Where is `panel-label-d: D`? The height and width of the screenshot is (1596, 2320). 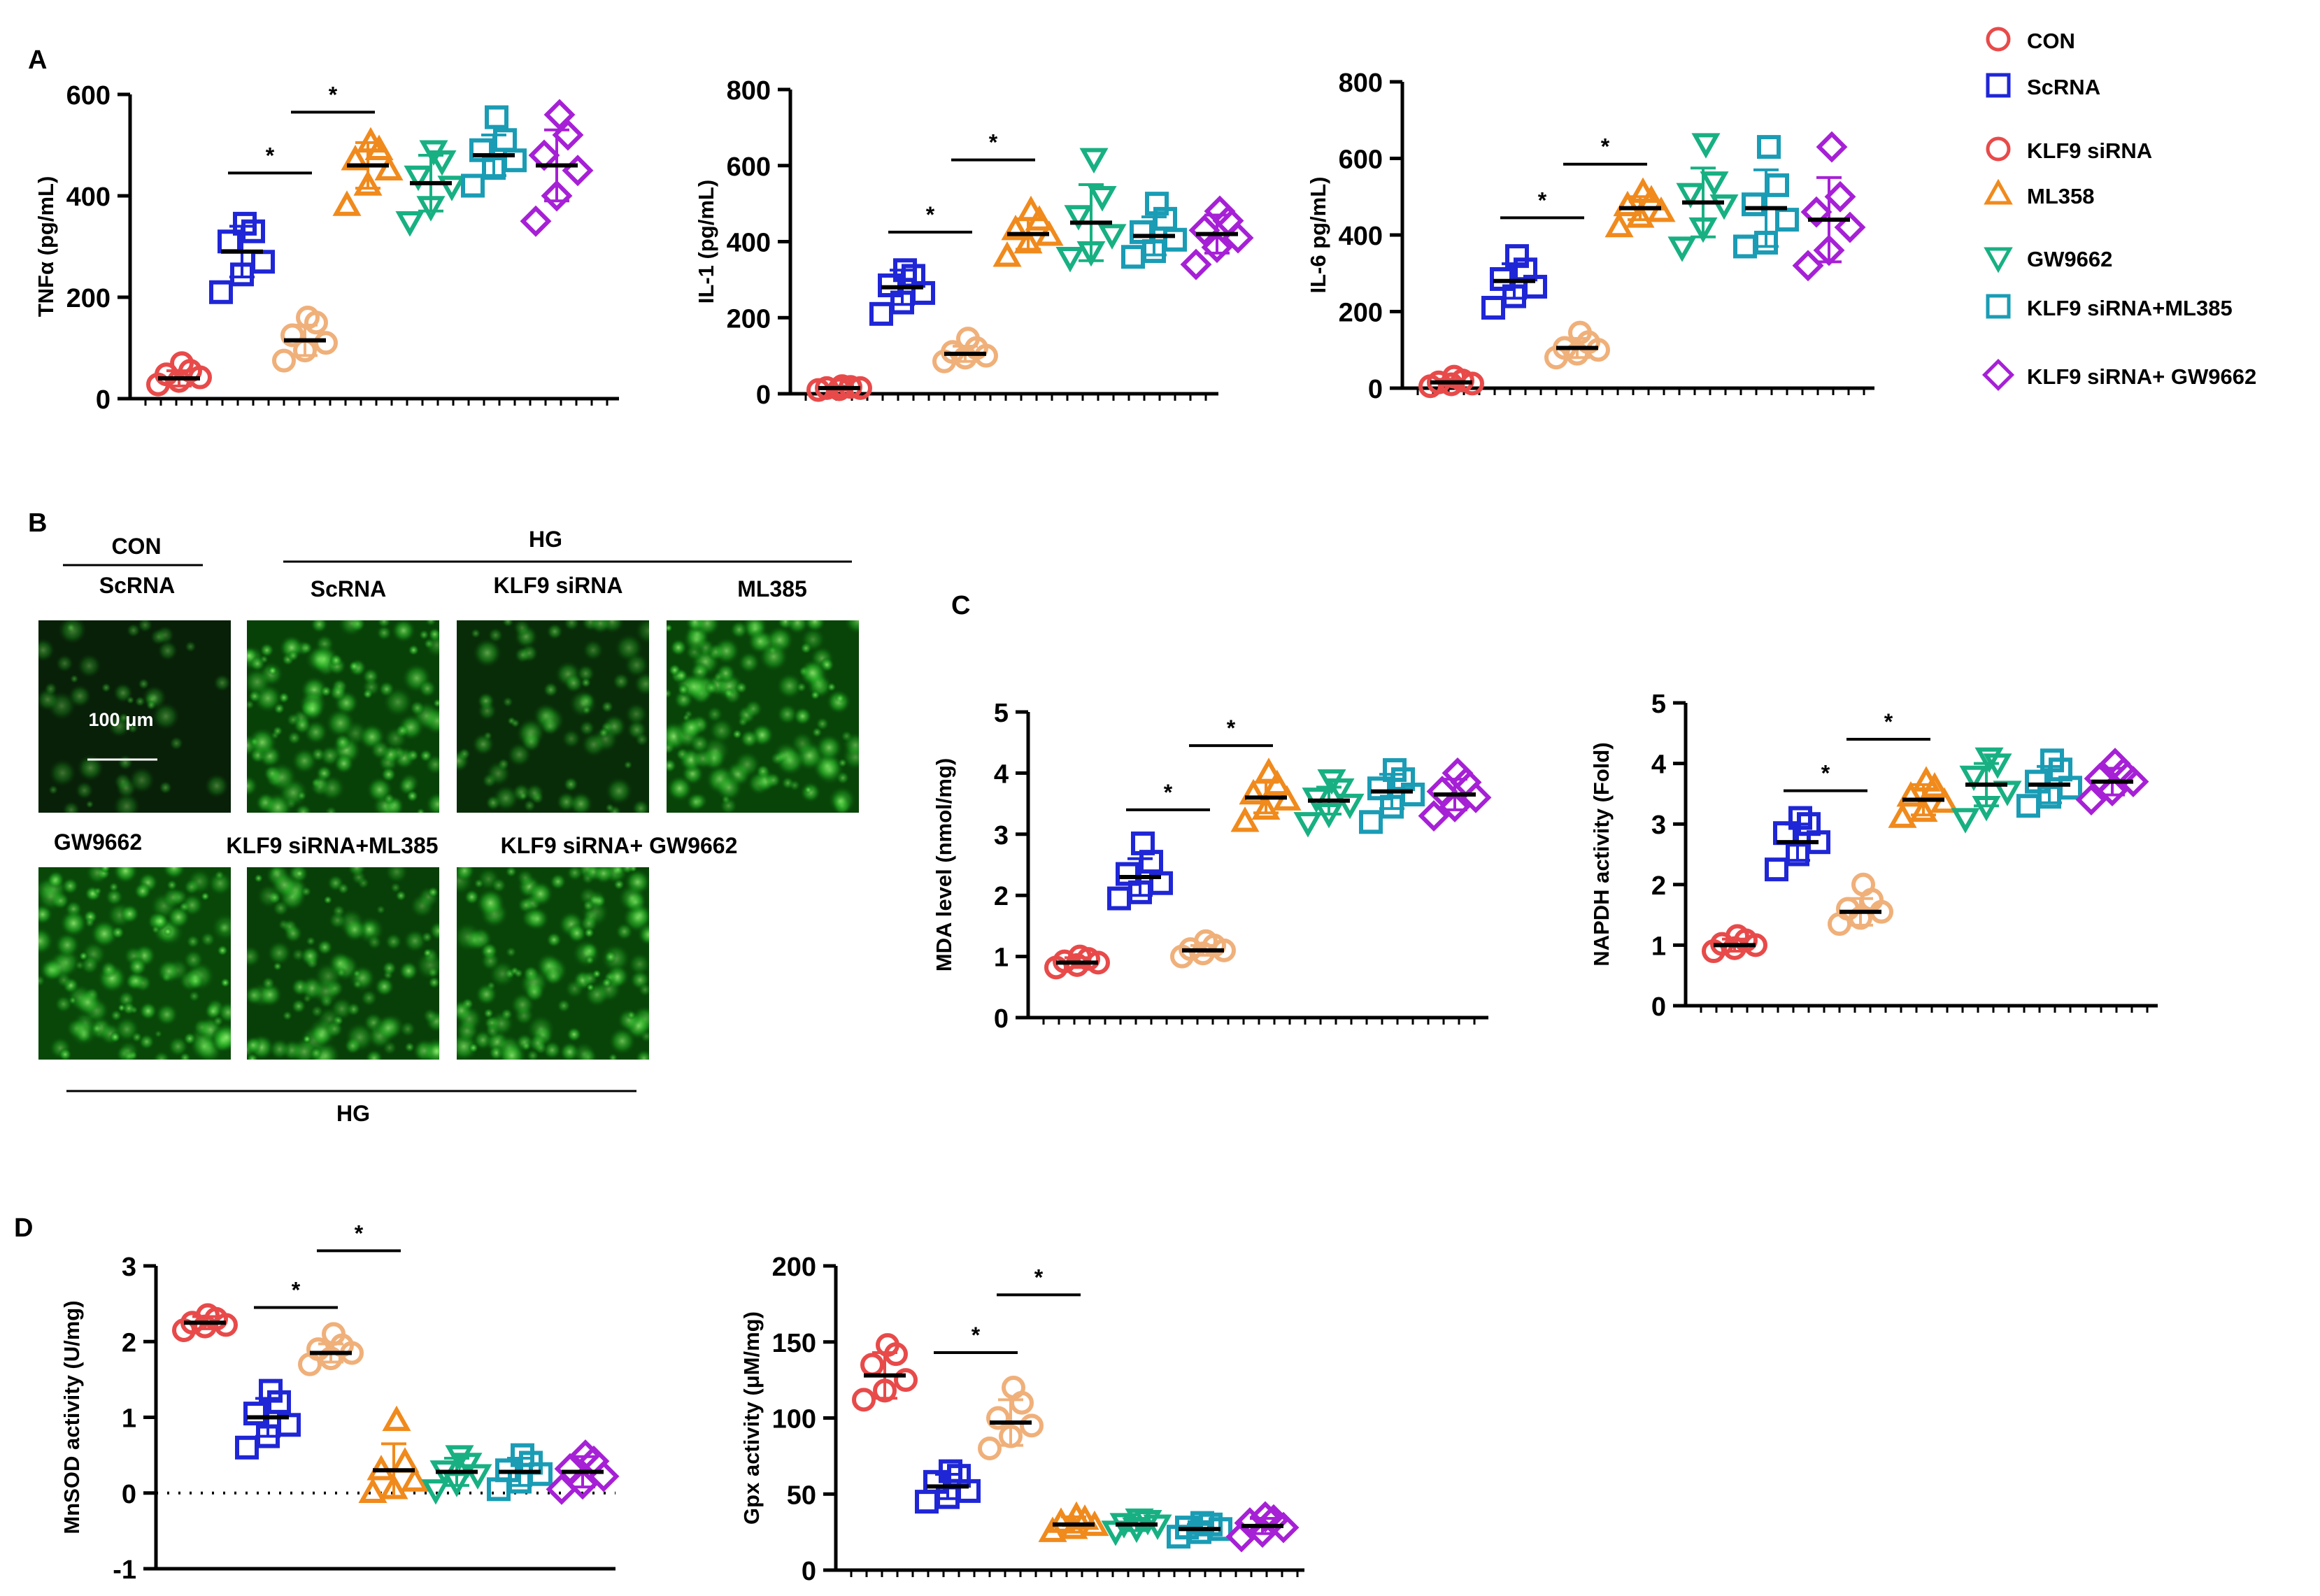 panel-label-d: D is located at coordinates (23, 1228).